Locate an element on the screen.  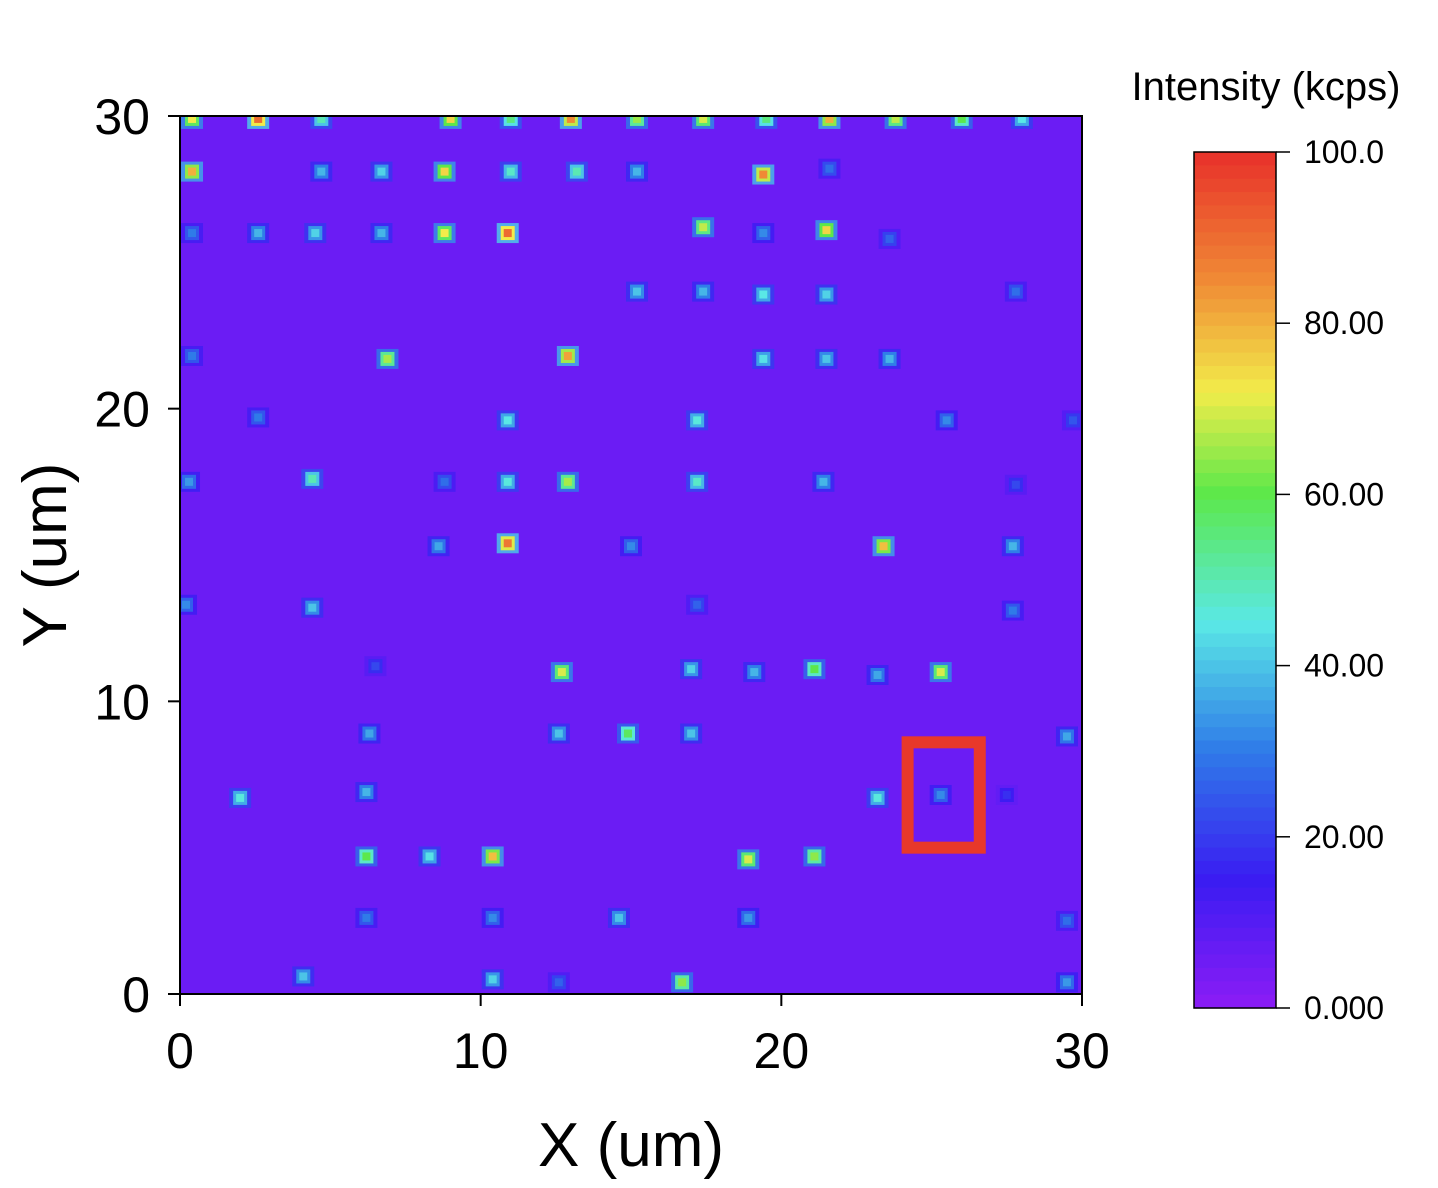
colorbar-tick-label: 100.0 is located at coordinates (1344, 152).